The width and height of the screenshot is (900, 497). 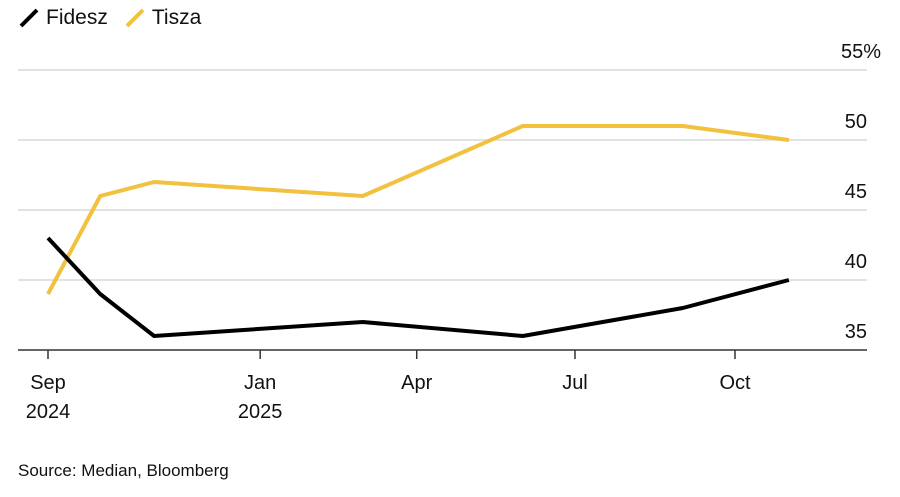 What do you see at coordinates (117, 18) in the screenshot?
I see `legend: Fidesz Tisza` at bounding box center [117, 18].